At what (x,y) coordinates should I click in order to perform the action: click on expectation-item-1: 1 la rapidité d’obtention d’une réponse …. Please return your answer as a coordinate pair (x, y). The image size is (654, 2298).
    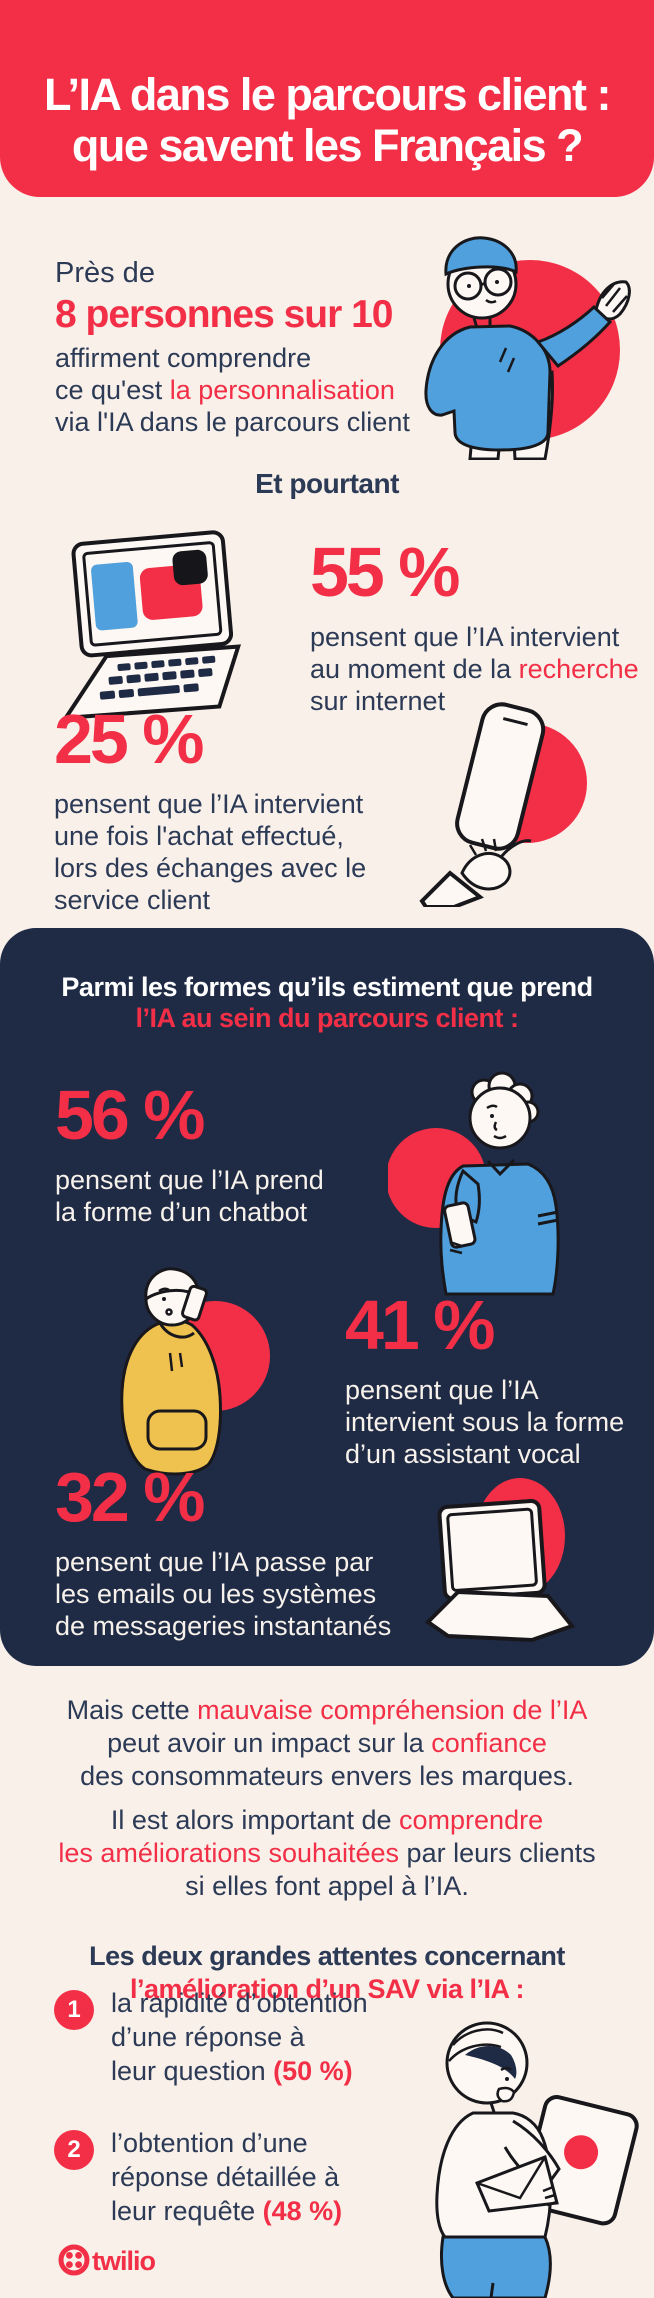
    Looking at the image, I should click on (211, 2037).